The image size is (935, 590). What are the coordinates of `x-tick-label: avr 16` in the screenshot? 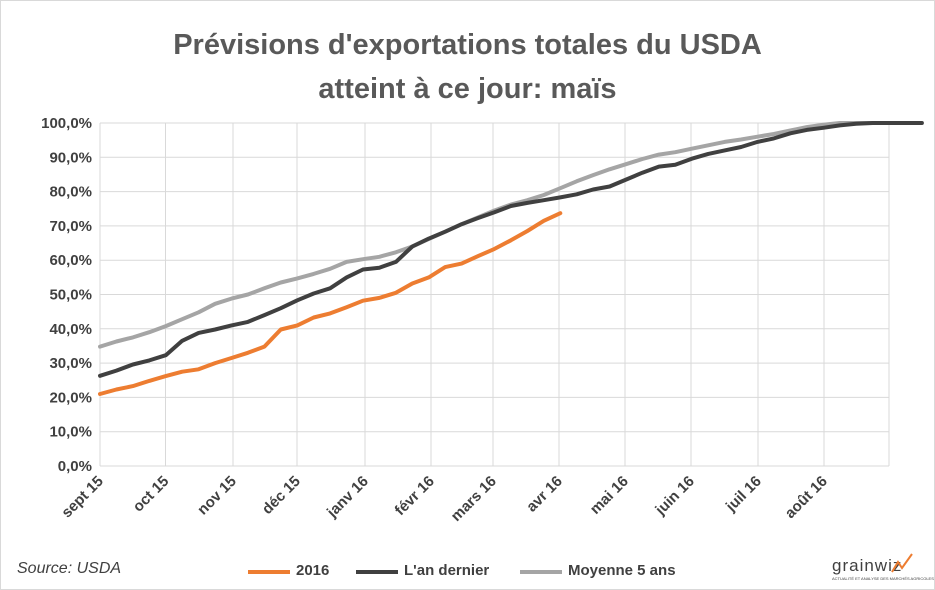 It's located at (544, 494).